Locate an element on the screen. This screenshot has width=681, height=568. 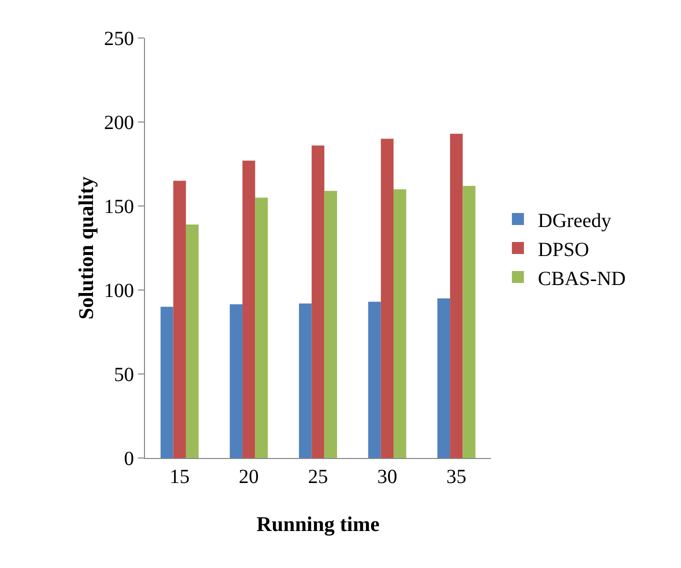
y-tick-label: 100 is located at coordinates (119, 291).